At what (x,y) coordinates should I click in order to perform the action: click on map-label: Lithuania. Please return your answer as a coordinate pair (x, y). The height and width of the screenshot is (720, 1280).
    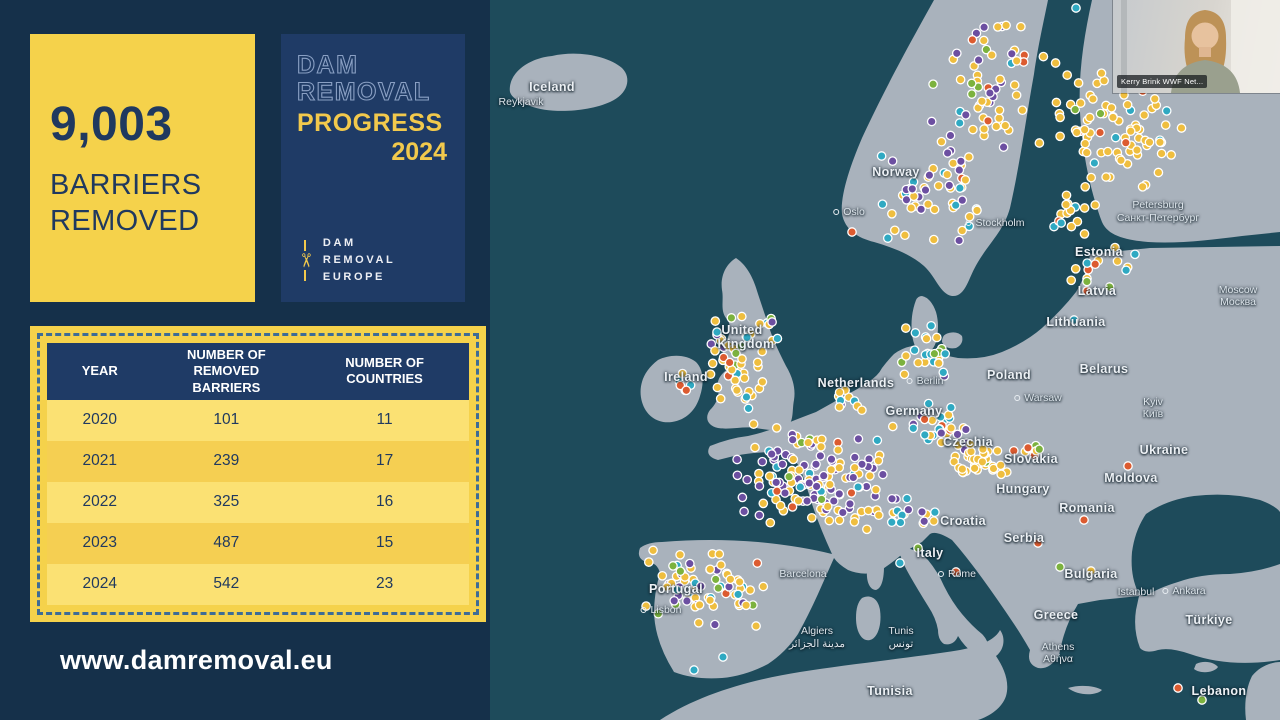
    Looking at the image, I should click on (1076, 322).